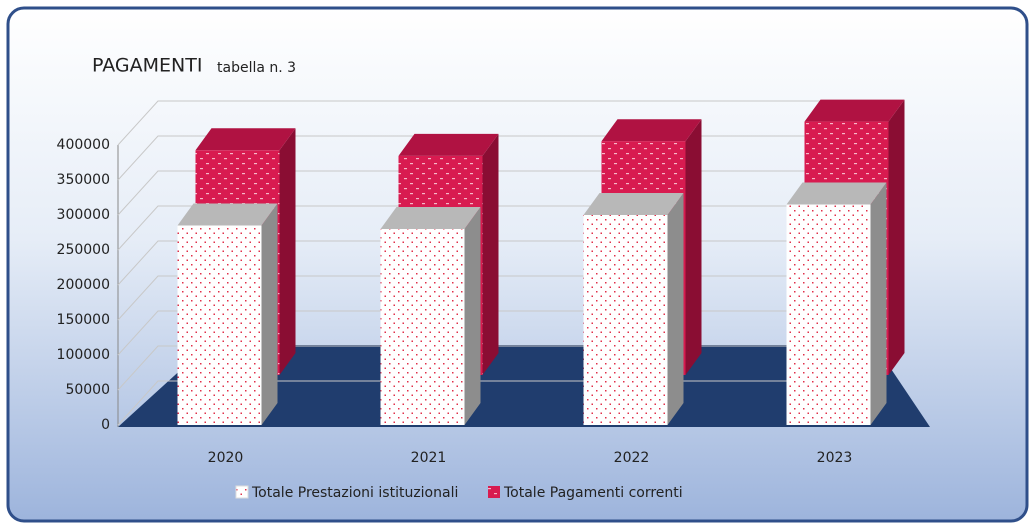 This screenshot has width=1035, height=529. Describe the element at coordinates (256, 68) in the screenshot. I see `chart-subtitle: tabella n. 3` at that location.